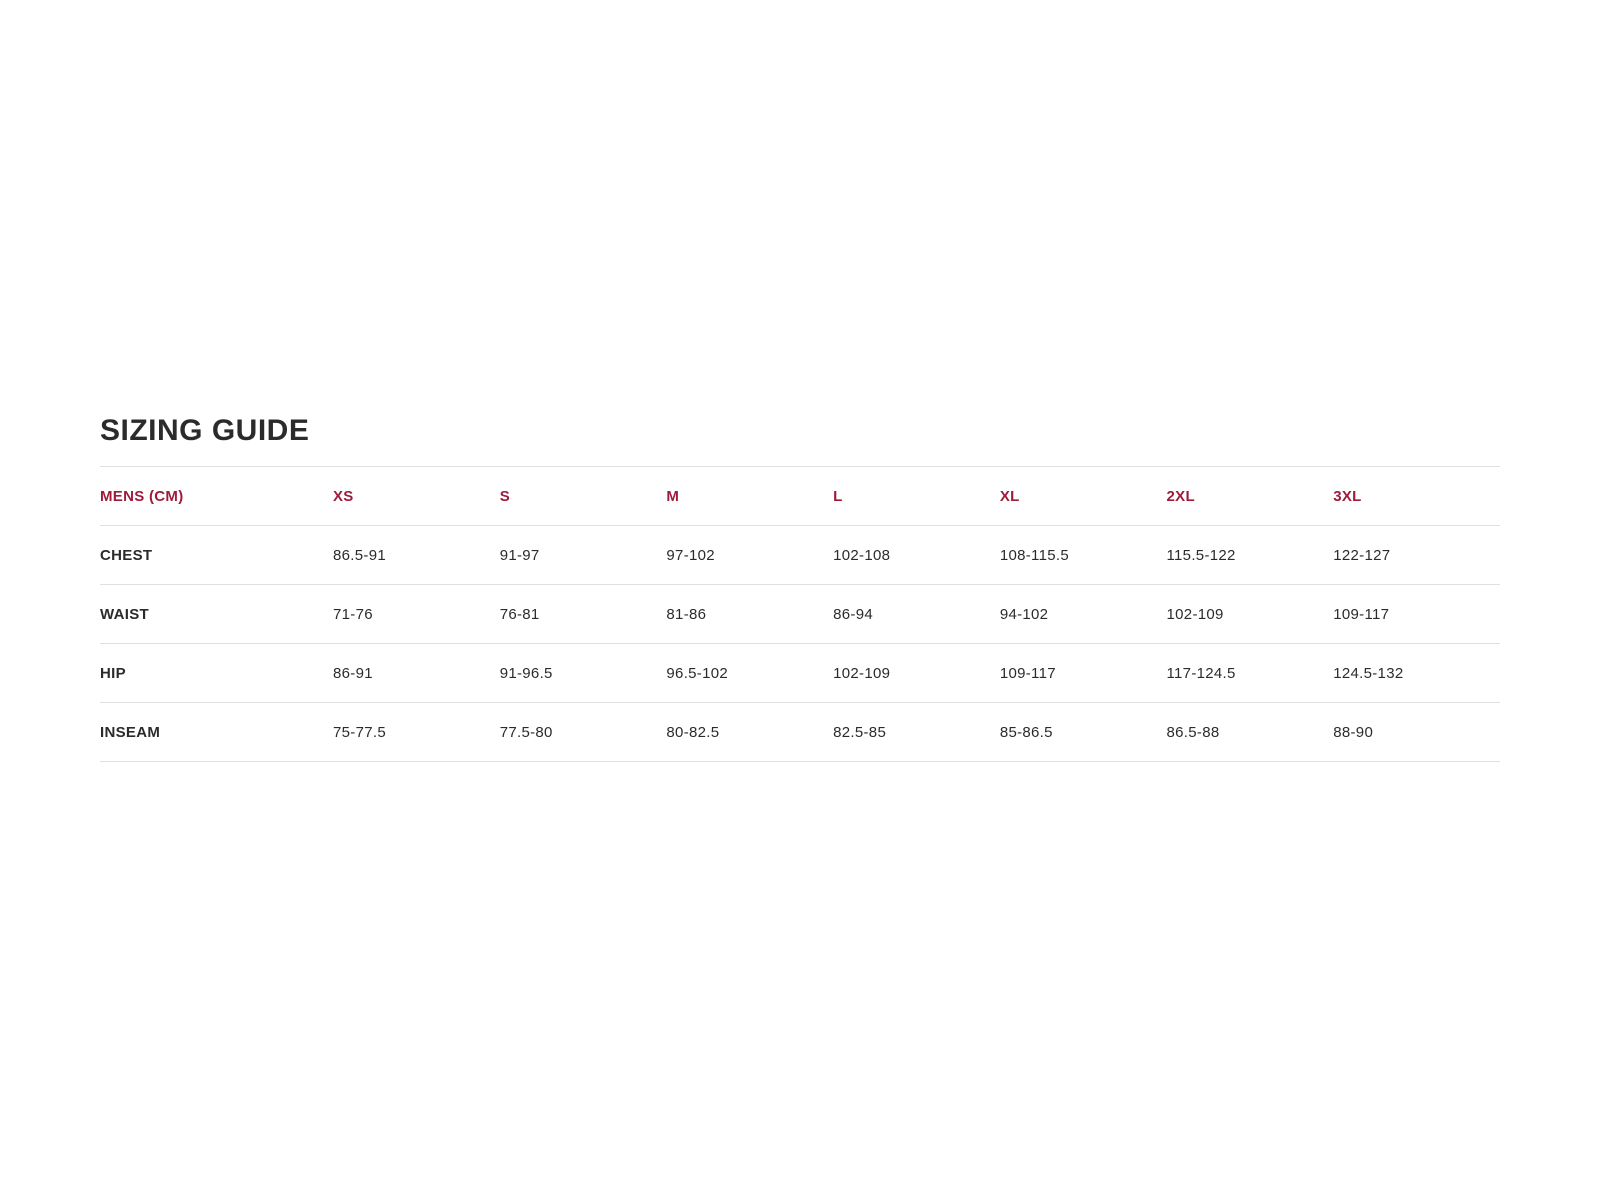 The height and width of the screenshot is (1200, 1600). What do you see at coordinates (1034, 555) in the screenshot?
I see `table-cell: 108-115.5` at bounding box center [1034, 555].